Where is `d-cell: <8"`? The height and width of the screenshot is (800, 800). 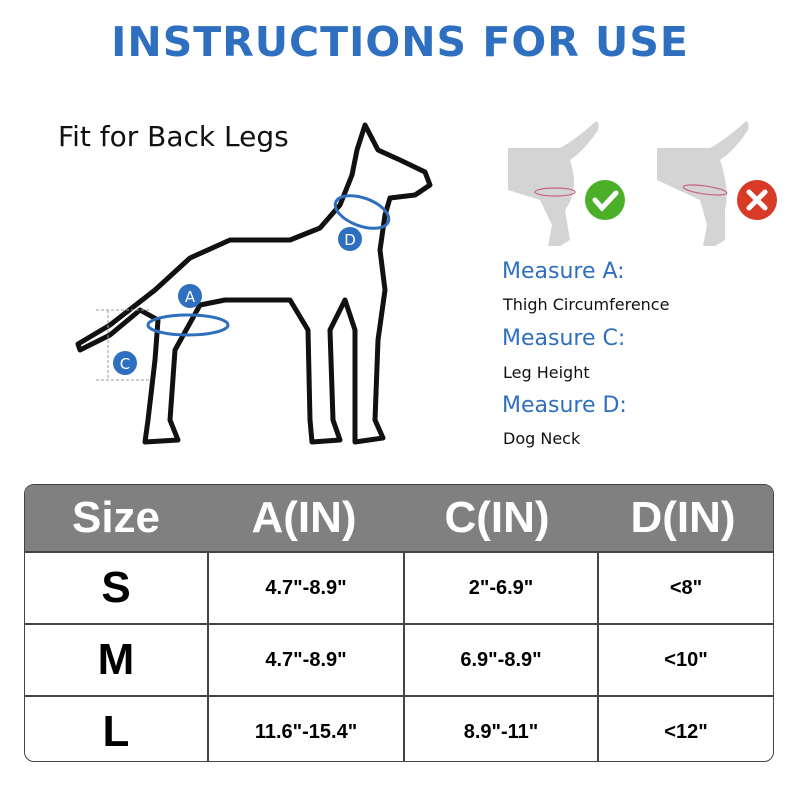
d-cell: <8" is located at coordinates (685, 588).